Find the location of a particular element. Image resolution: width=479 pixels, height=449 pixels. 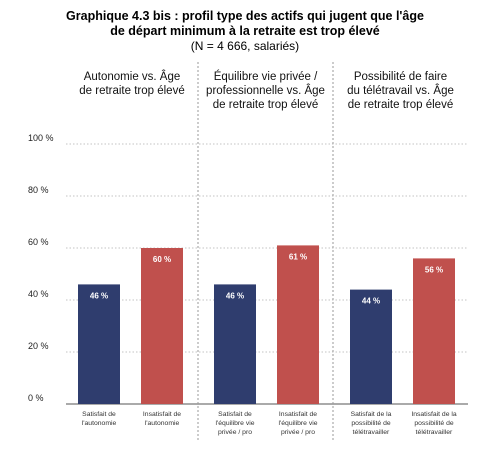

y-tick-label: 40 % is located at coordinates (38, 294).